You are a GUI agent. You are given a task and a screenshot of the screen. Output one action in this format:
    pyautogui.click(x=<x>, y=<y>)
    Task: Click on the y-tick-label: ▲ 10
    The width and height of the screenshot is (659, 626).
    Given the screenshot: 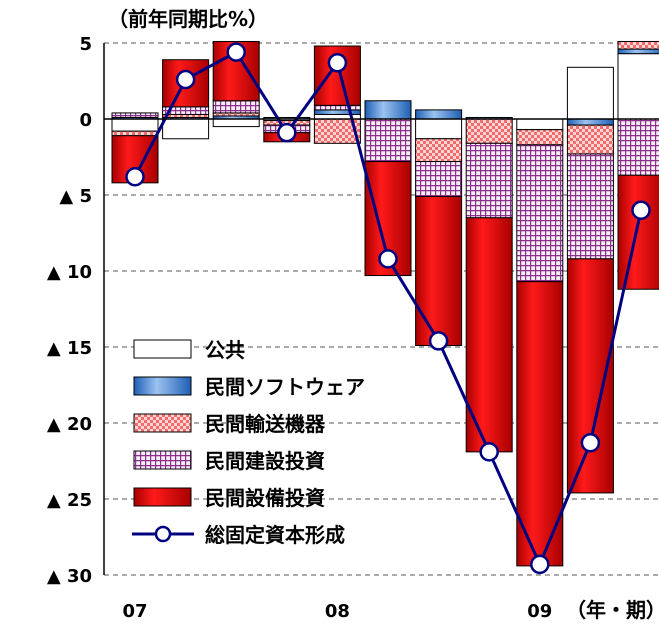 What is the action you would take?
    pyautogui.click(x=69, y=272)
    